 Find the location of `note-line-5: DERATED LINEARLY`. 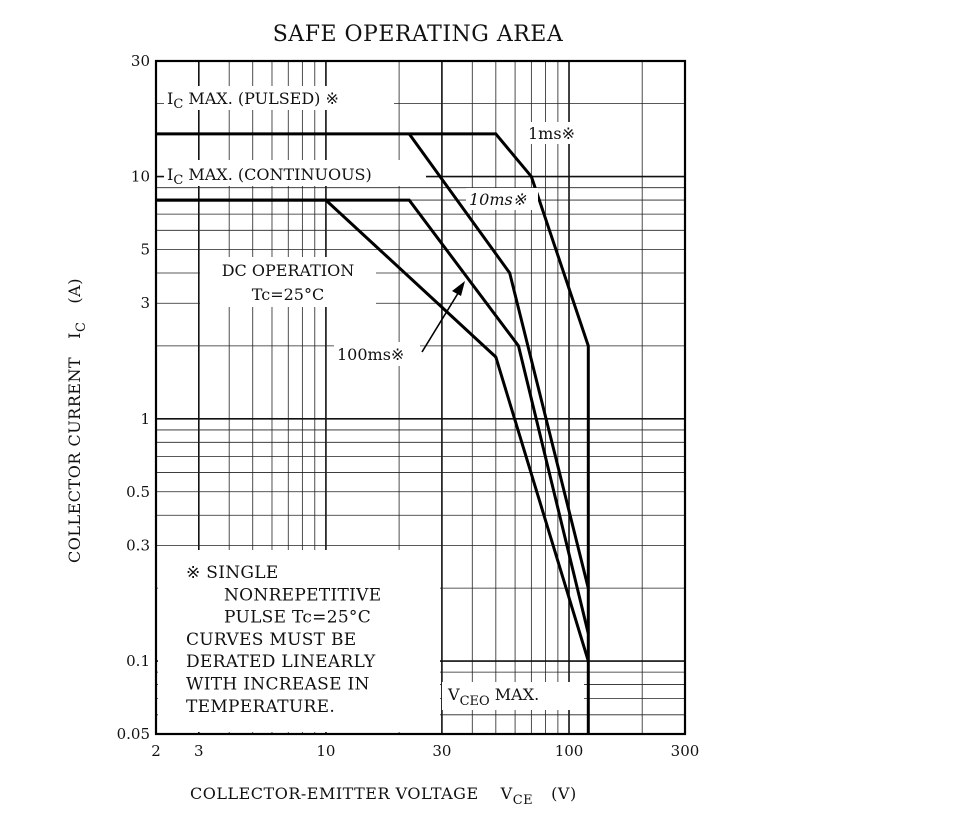

note-line-5: DERATED LINEARLY is located at coordinates (281, 662).